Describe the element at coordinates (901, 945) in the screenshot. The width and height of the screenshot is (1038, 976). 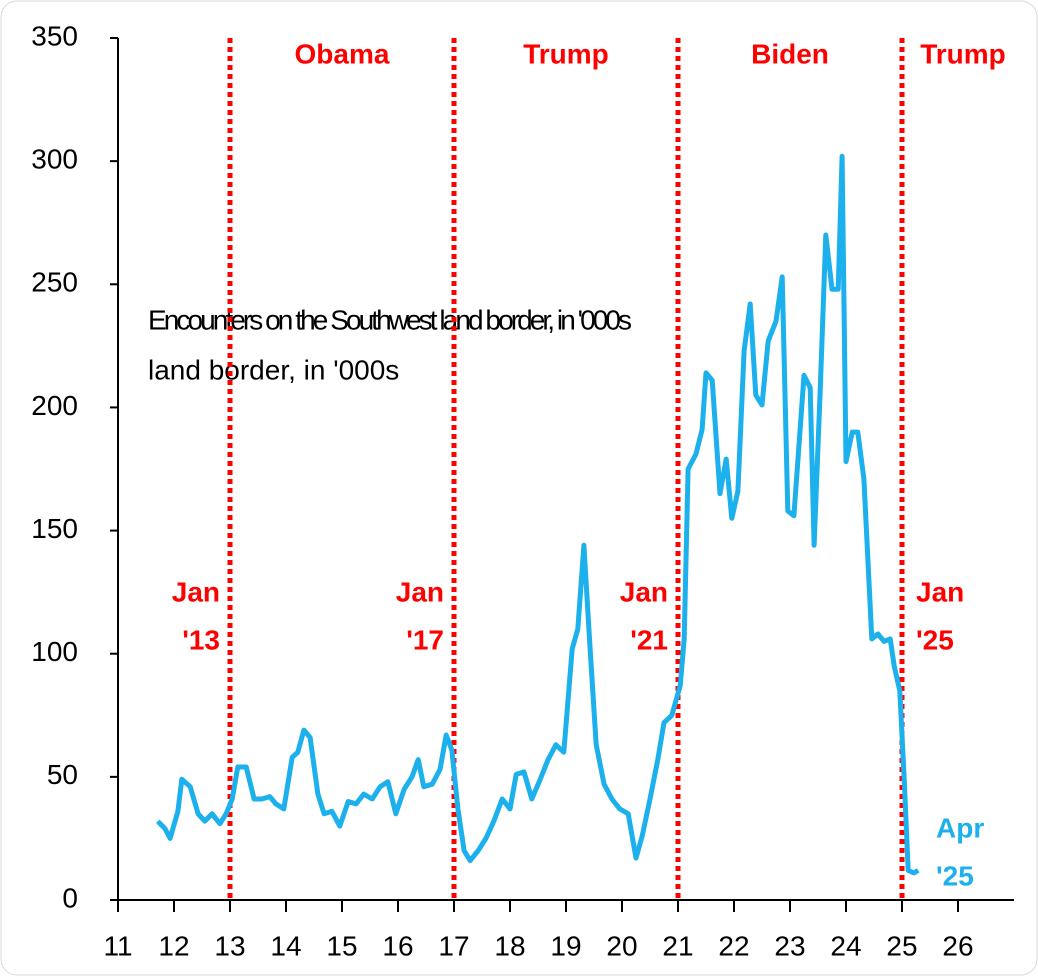
I see `x-tick-label: 25` at that location.